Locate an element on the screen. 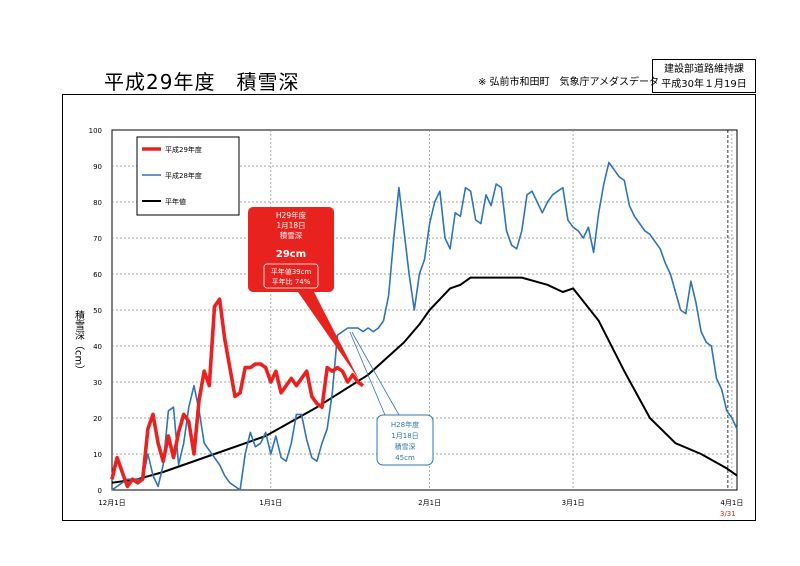 The image size is (800, 566). x-tick-label: 4月1日 is located at coordinates (731, 503).